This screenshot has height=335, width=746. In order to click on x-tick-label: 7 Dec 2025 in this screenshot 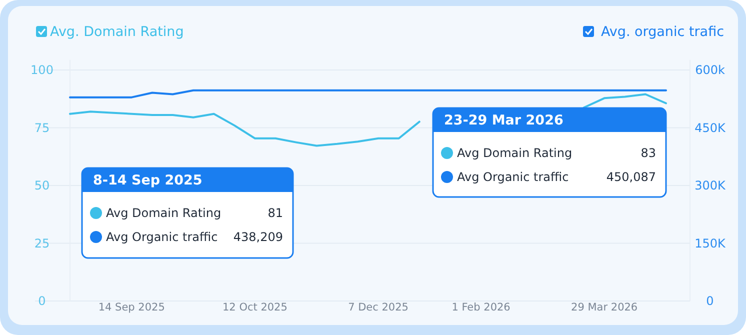, I will do `click(378, 308)`.